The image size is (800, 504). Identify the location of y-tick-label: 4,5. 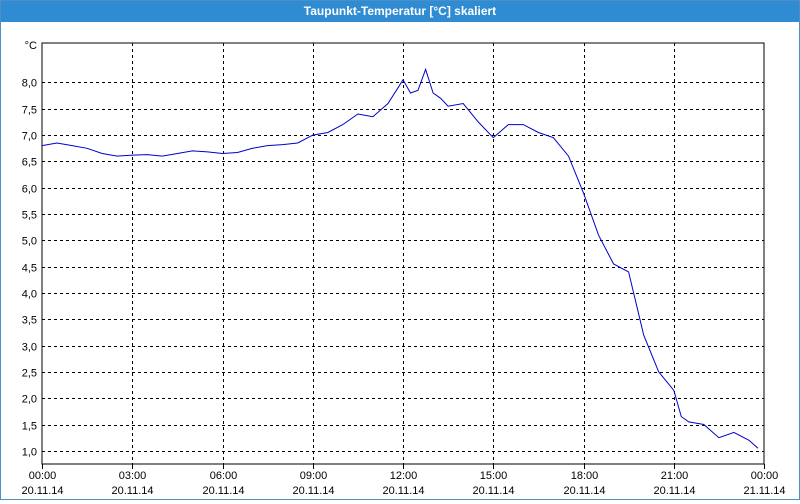
(29, 269).